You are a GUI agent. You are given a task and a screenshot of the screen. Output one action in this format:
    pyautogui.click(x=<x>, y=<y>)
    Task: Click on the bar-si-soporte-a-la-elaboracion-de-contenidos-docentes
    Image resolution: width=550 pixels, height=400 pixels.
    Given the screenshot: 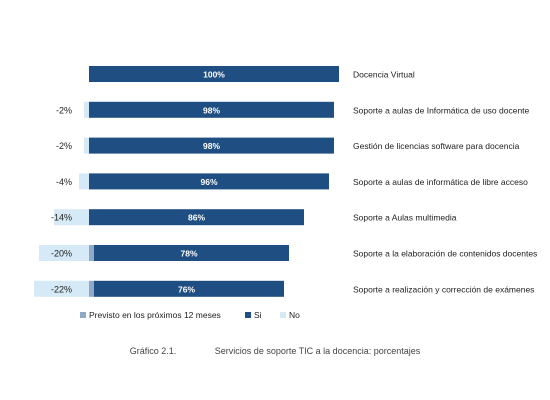 What is the action you would take?
    pyautogui.click(x=191, y=253)
    